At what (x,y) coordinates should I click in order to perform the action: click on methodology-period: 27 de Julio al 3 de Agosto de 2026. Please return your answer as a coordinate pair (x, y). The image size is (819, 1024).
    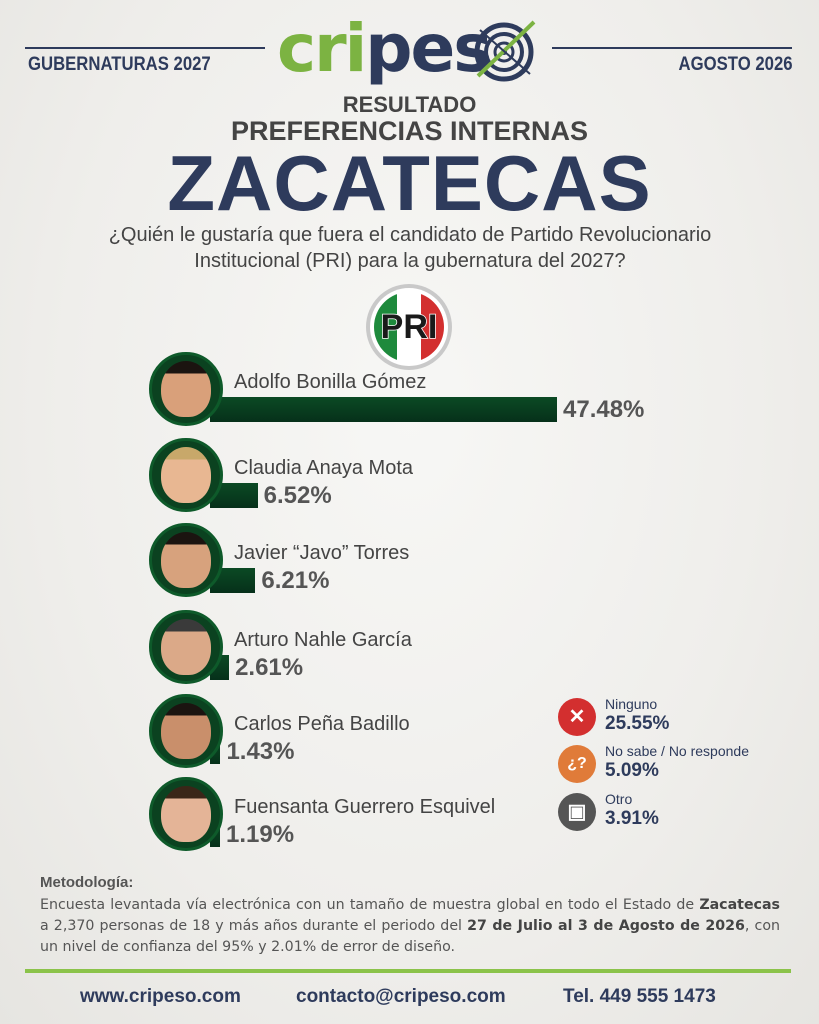
    Looking at the image, I should click on (606, 926).